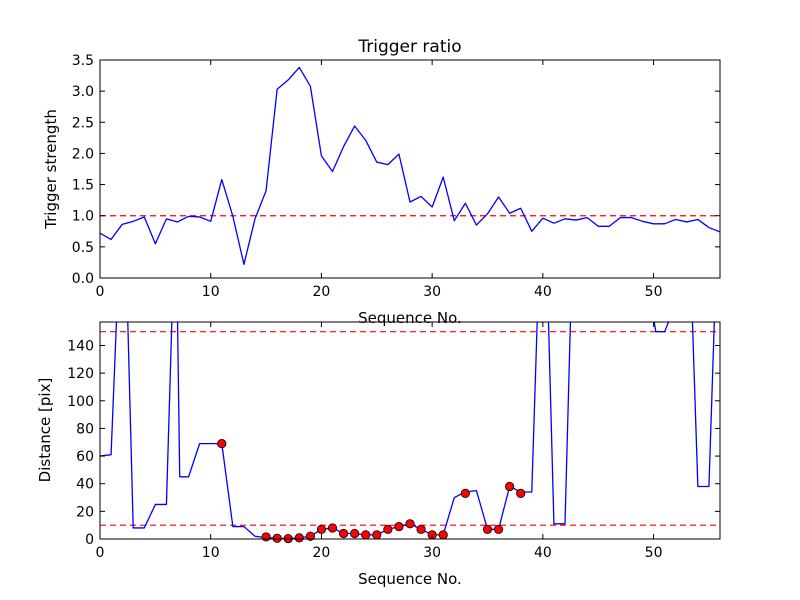  I want to click on y-tick-label: 3.5, so click(83, 61).